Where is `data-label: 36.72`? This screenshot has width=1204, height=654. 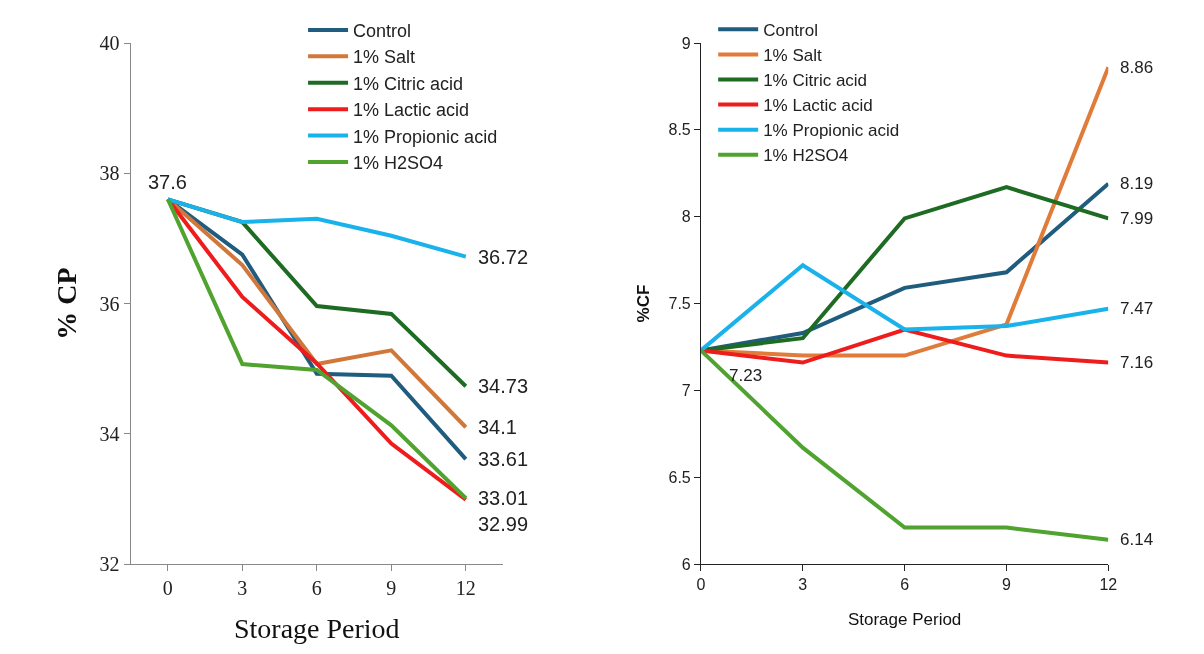
data-label: 36.72 is located at coordinates (503, 257).